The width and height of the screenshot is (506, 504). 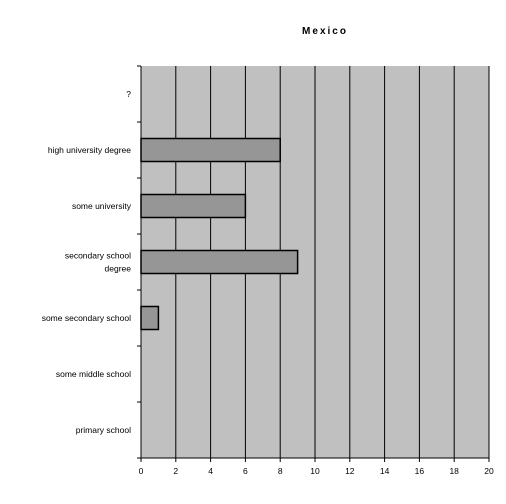 What do you see at coordinates (219, 234) in the screenshot?
I see `bars` at bounding box center [219, 234].